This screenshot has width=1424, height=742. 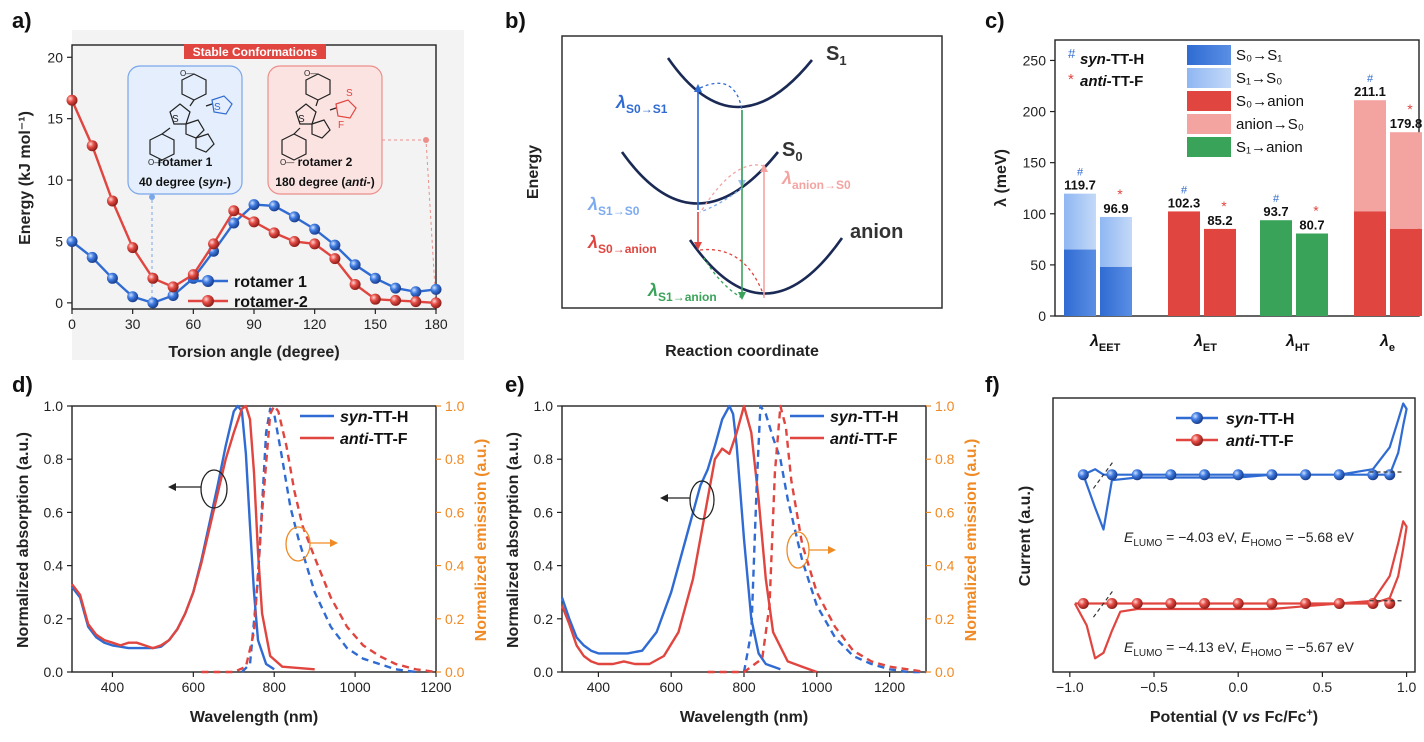 What do you see at coordinates (945, 619) in the screenshot?
I see `panel-e-right-tick-label: 0.2` at bounding box center [945, 619].